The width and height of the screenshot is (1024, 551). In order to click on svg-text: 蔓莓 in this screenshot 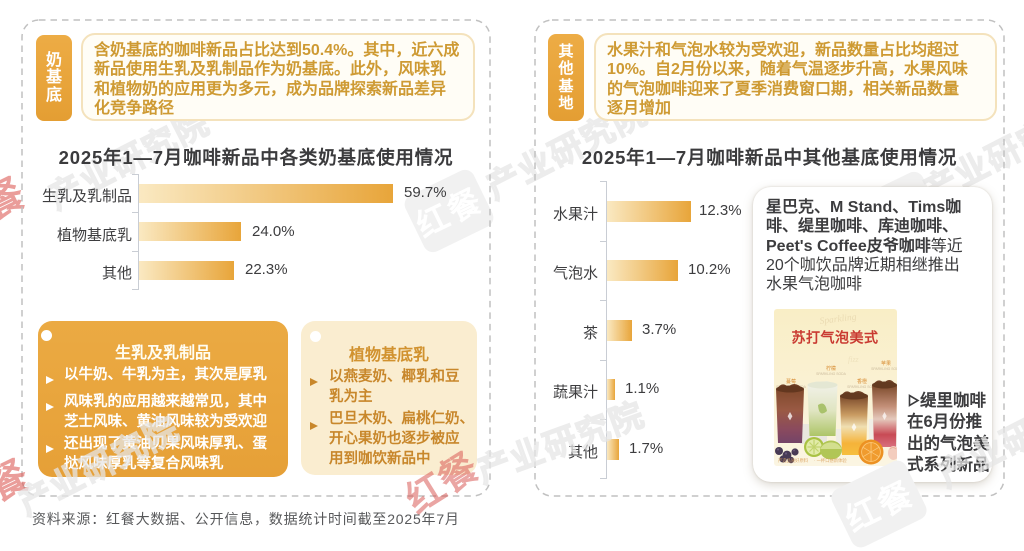, I will do `click(791, 381)`.